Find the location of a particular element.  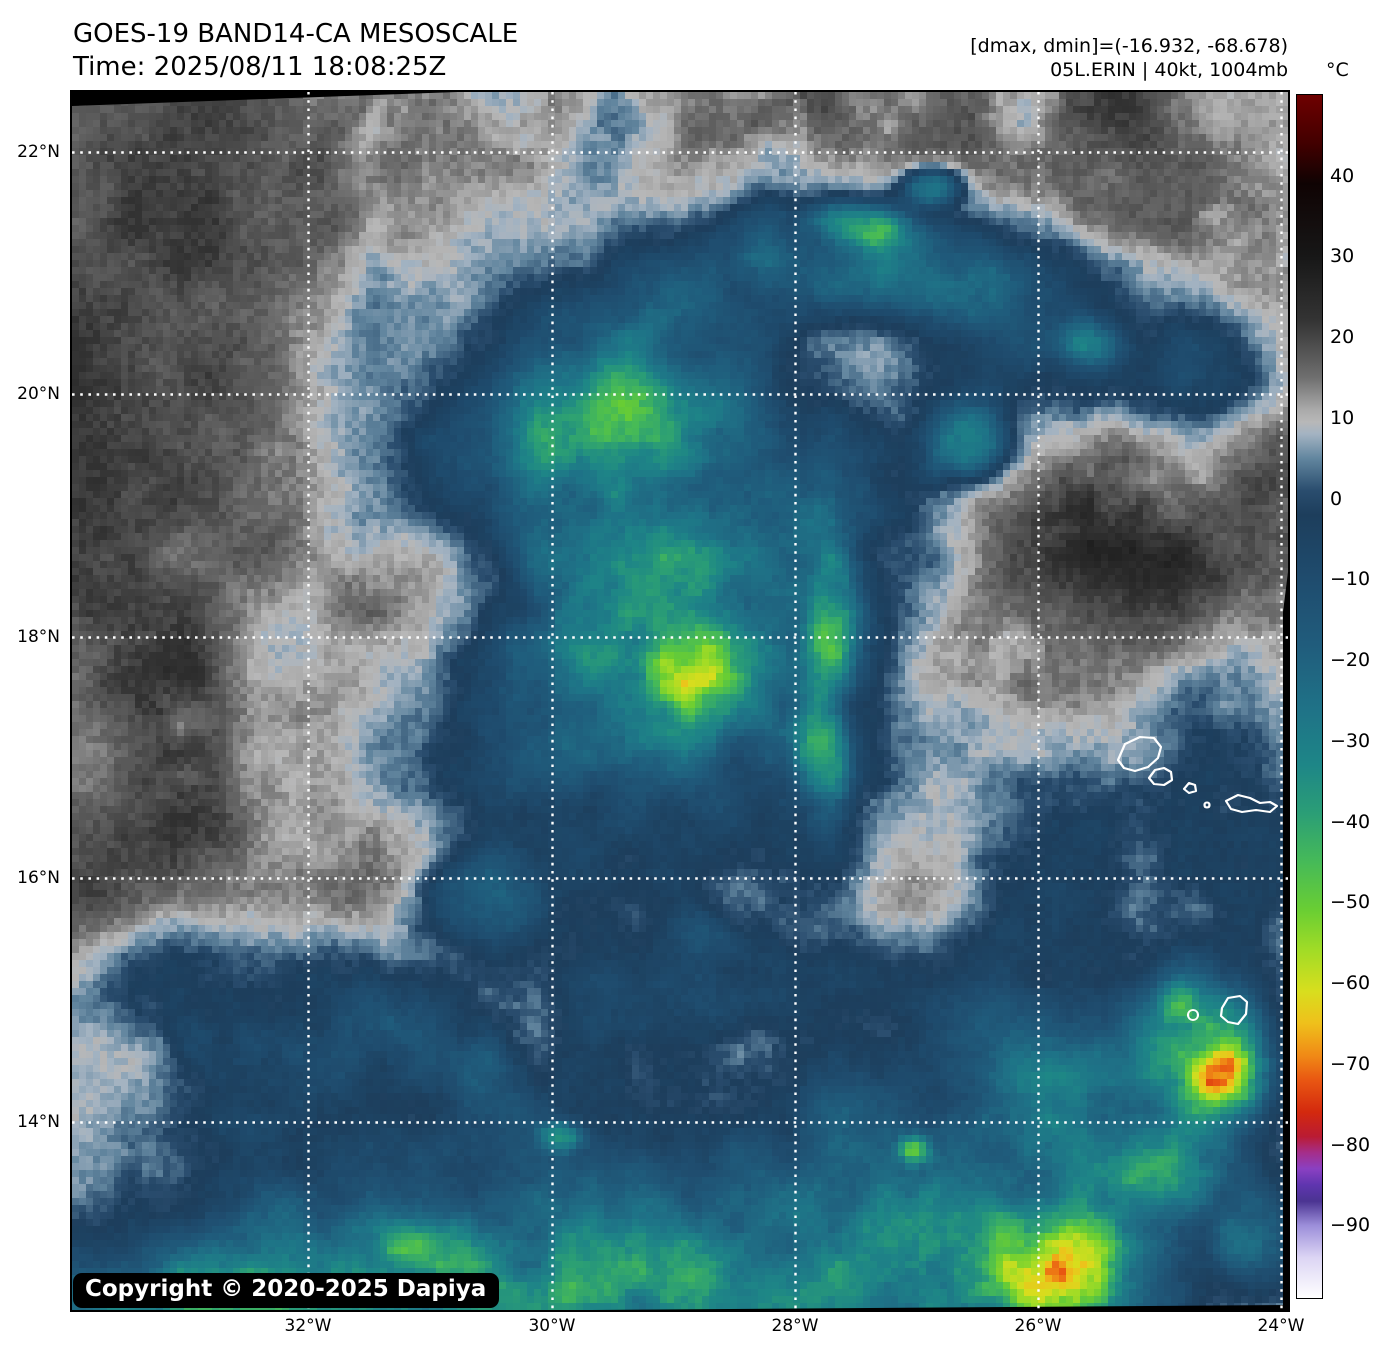

colorbar-tick-label: −40 is located at coordinates (1350, 821).